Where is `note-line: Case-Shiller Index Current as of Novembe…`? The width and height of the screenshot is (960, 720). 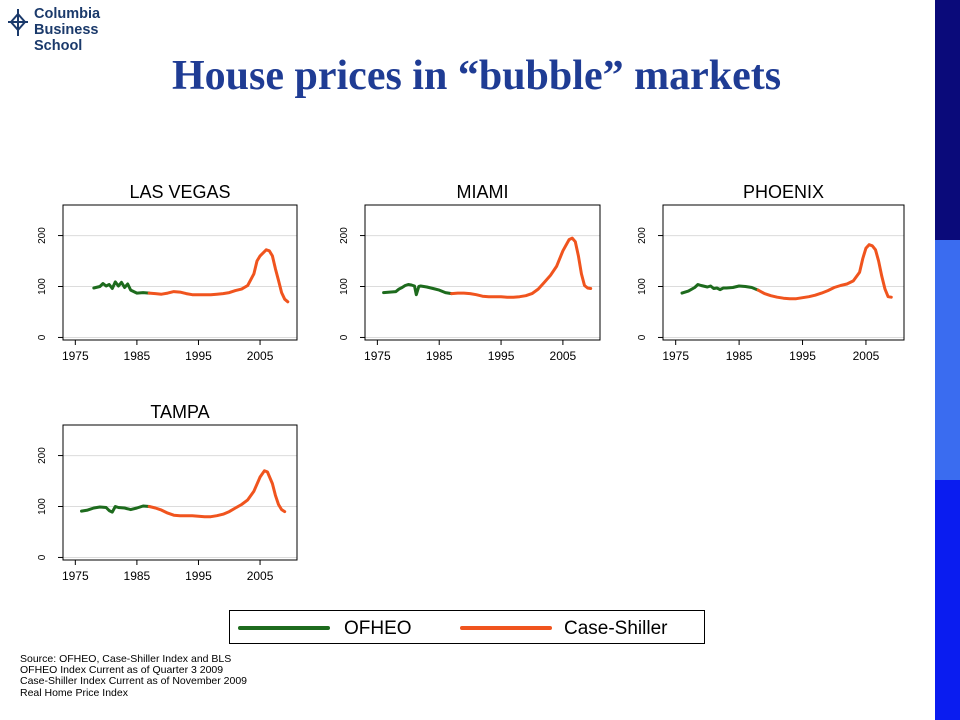 note-line: Case-Shiller Index Current as of Novembe… is located at coordinates (134, 681).